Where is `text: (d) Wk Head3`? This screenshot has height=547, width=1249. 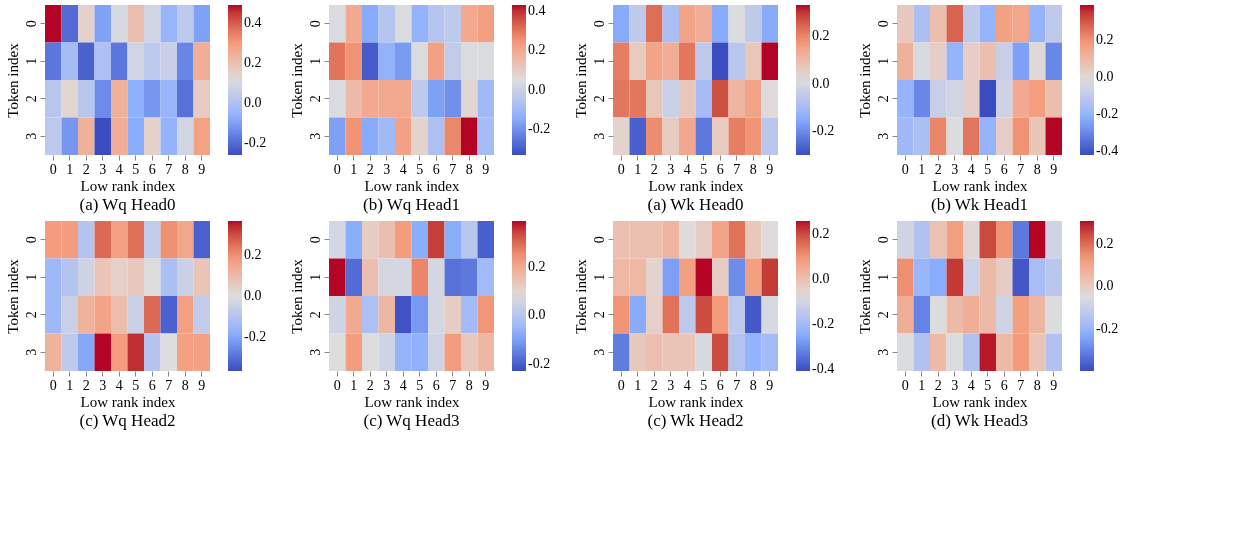 text: (d) Wk Head3 is located at coordinates (979, 420).